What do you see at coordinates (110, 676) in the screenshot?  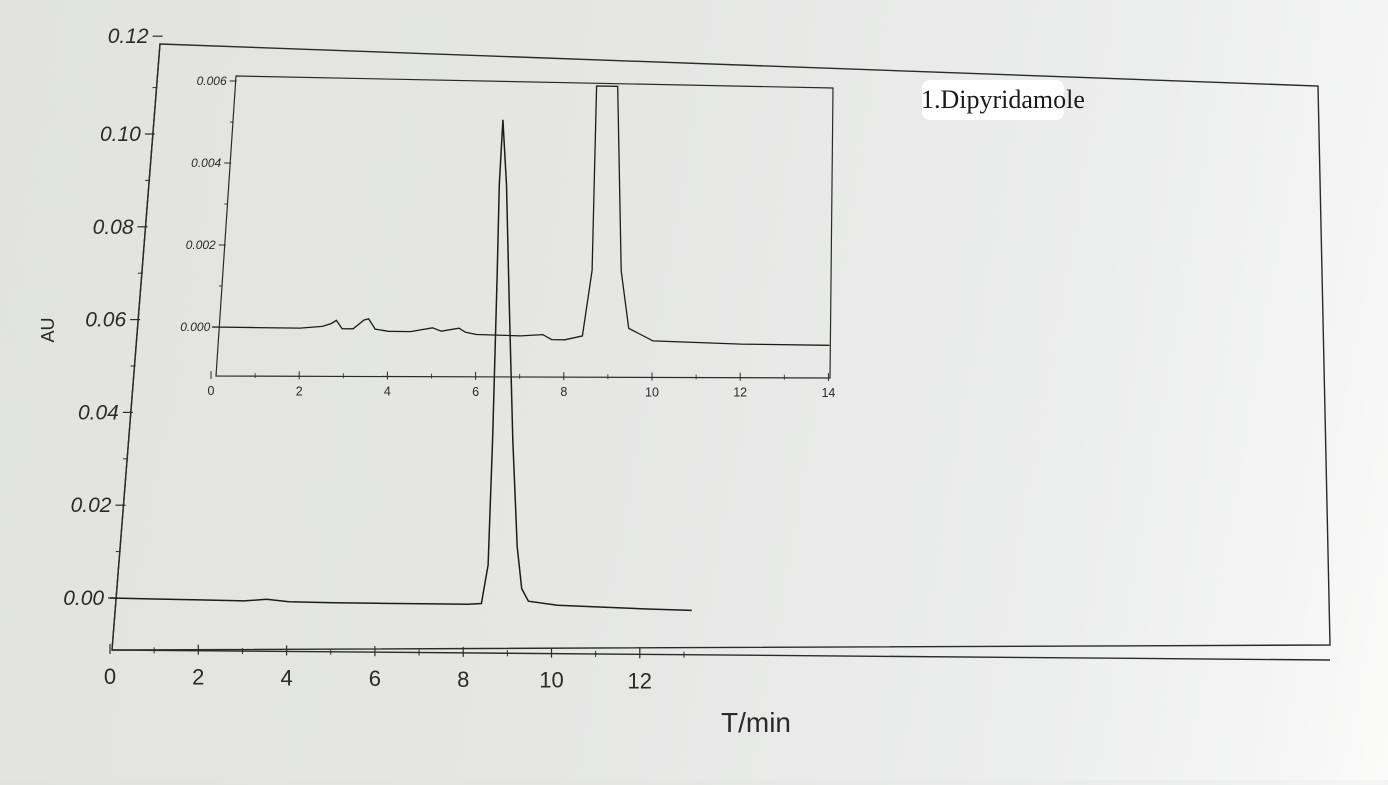 I see `main-x-tick-label: 0` at bounding box center [110, 676].